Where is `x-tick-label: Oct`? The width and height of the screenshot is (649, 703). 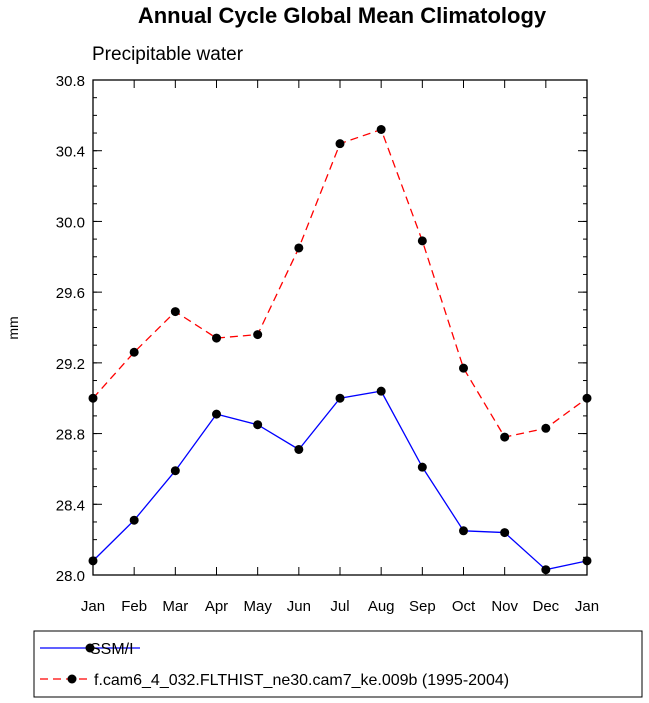
x-tick-label: Oct is located at coordinates (464, 606).